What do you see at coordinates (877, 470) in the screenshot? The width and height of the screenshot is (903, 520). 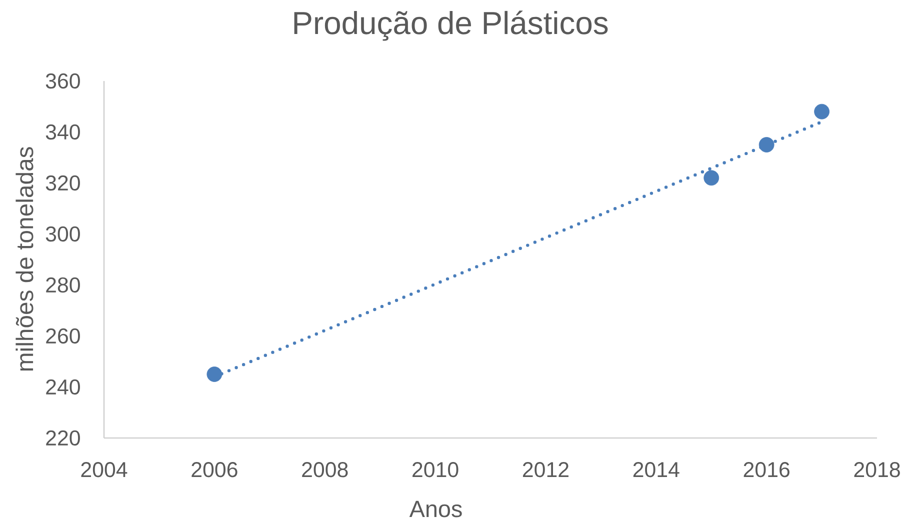 I see `x-tick-label: 2018` at bounding box center [877, 470].